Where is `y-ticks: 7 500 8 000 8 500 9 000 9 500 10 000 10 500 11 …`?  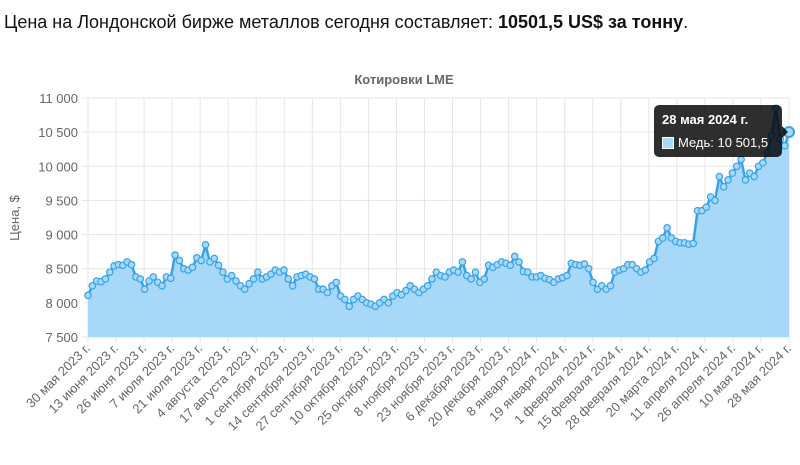 y-ticks: 7 500 8 000 8 500 9 000 9 500 10 000 10 500 11 … is located at coordinates (58, 218).